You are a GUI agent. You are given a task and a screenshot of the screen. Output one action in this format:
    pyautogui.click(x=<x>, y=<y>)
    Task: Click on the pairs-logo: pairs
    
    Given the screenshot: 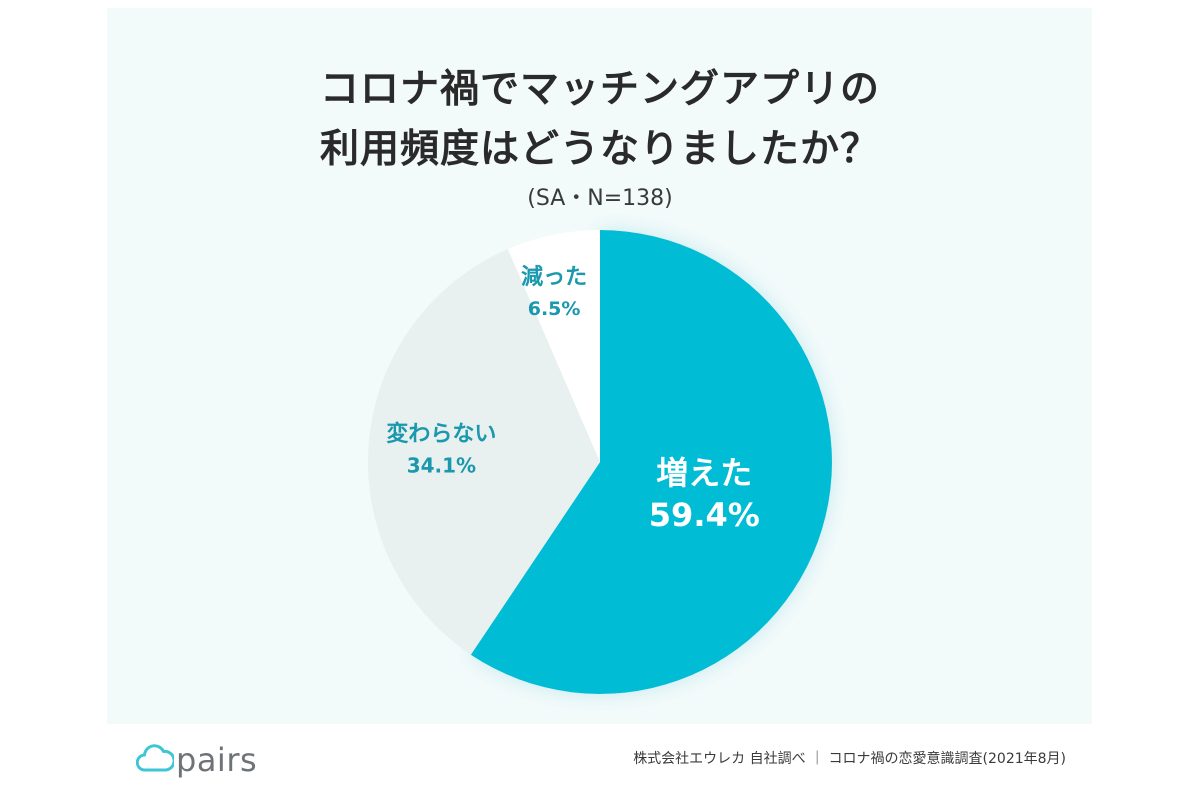 What is the action you would take?
    pyautogui.click(x=196, y=760)
    